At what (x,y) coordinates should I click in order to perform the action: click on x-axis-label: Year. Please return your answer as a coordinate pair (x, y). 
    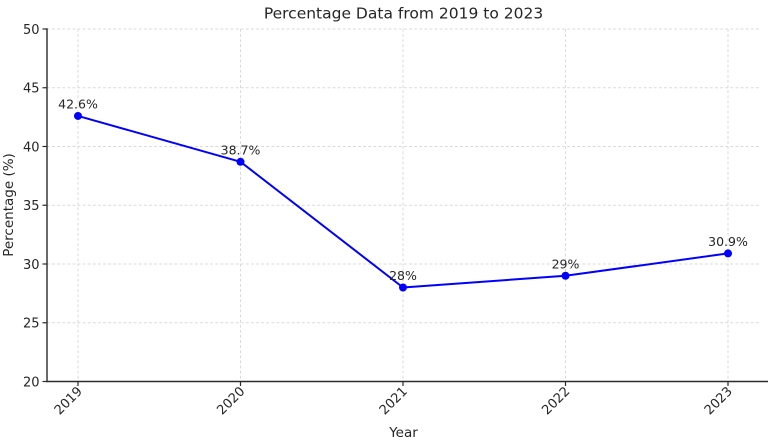
    Looking at the image, I should click on (403, 433).